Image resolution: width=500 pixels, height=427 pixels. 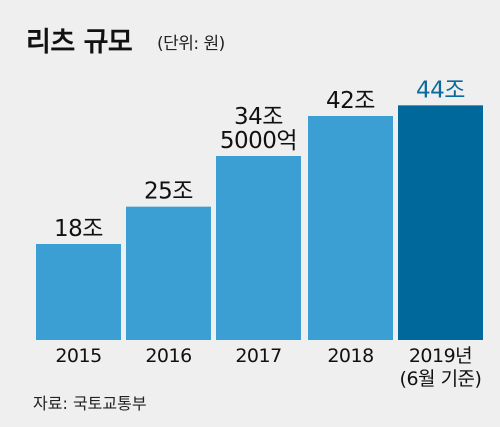 What do you see at coordinates (440, 90) in the screenshot?
I see `value-label-4-0: 44조` at bounding box center [440, 90].